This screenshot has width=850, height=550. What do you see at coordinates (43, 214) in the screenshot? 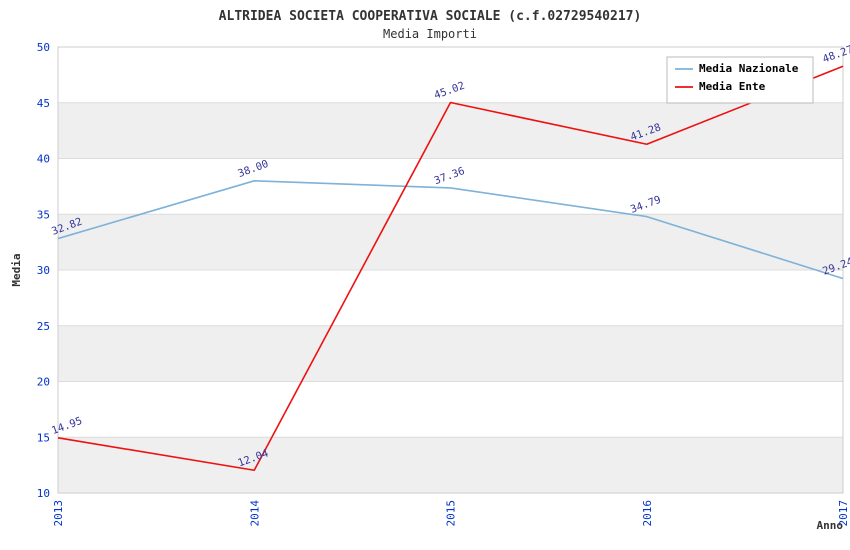
I see `y-tick-label: 35` at bounding box center [43, 214].